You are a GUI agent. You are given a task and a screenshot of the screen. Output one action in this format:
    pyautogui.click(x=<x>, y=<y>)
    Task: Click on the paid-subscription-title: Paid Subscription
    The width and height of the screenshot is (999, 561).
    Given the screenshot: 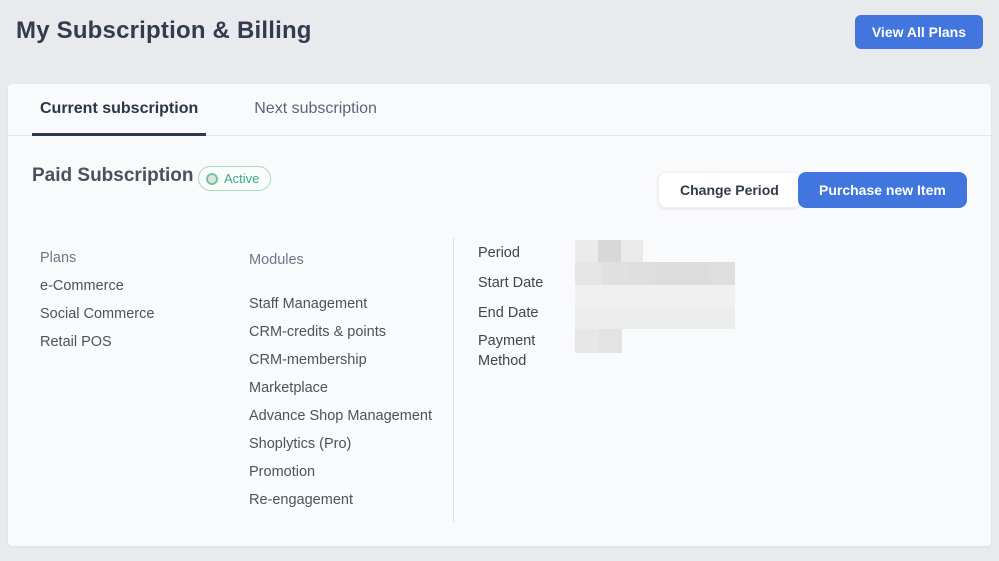 What is the action you would take?
    pyautogui.click(x=113, y=175)
    